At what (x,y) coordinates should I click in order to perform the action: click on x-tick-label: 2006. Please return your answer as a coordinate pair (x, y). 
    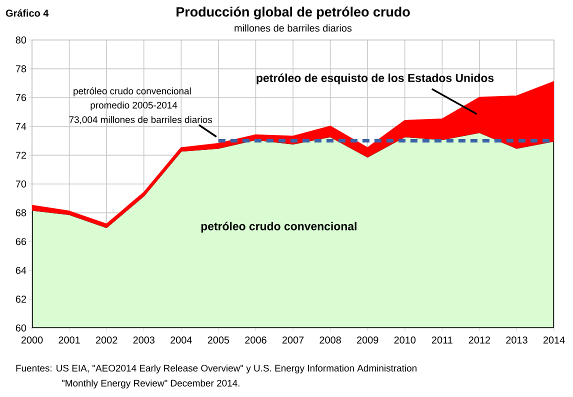
    Looking at the image, I should click on (255, 340).